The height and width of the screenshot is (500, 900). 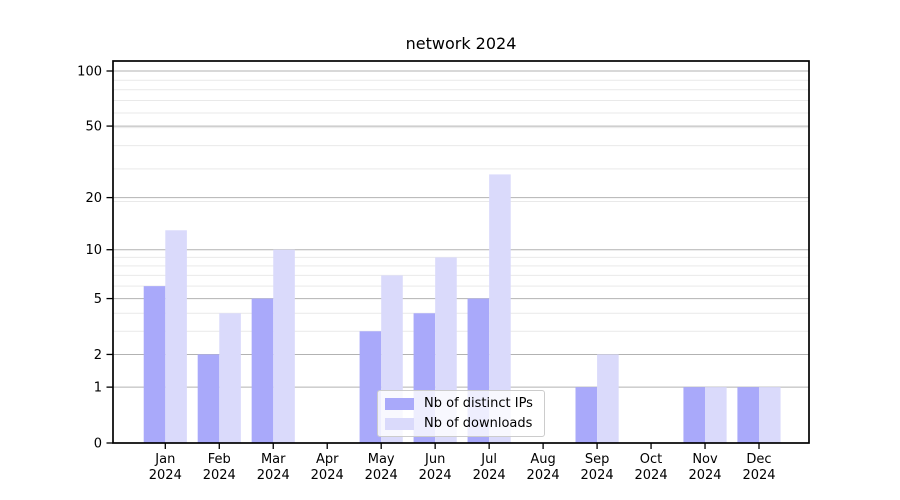 What do you see at coordinates (370, 387) in the screenshot?
I see `bar-distinct-ips-may` at bounding box center [370, 387].